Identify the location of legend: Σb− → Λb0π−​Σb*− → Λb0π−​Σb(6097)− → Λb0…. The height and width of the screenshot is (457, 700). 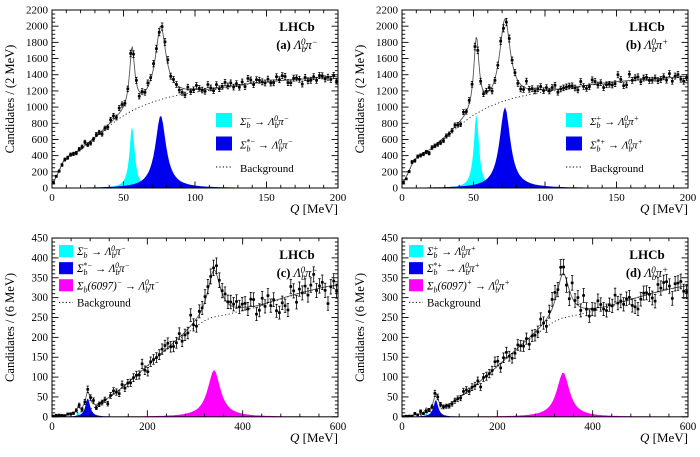
(109, 276).